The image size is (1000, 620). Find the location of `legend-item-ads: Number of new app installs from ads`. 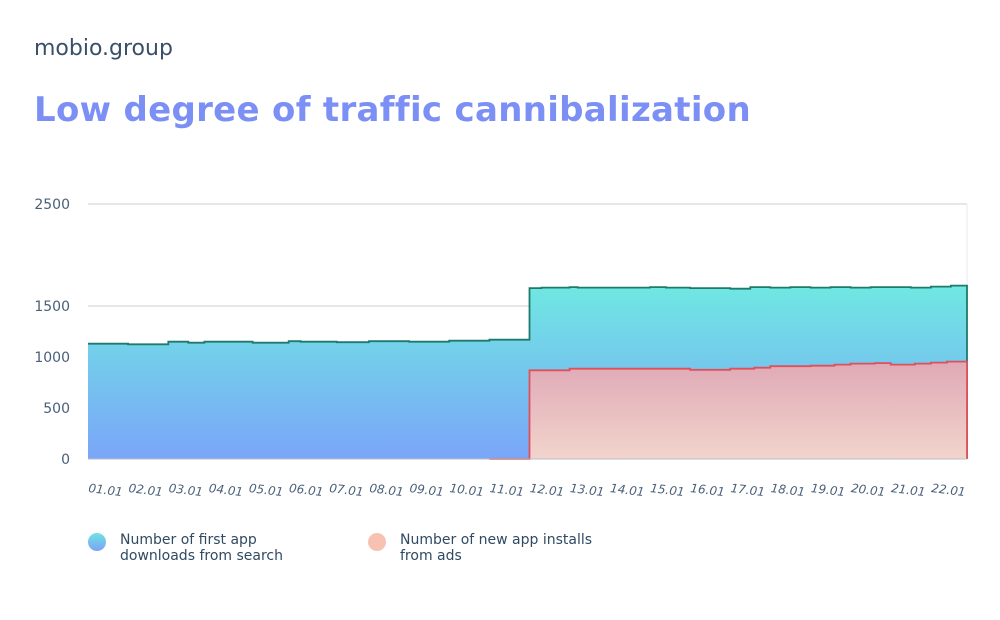

legend-item-ads: Number of new app installs from ads is located at coordinates (484, 548).